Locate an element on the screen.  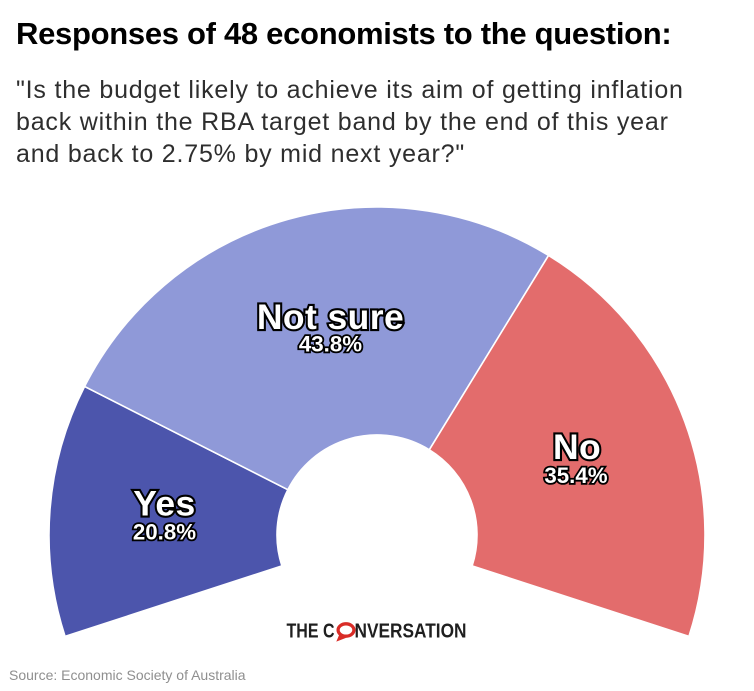
svg-text: 43.8% is located at coordinates (330, 344).